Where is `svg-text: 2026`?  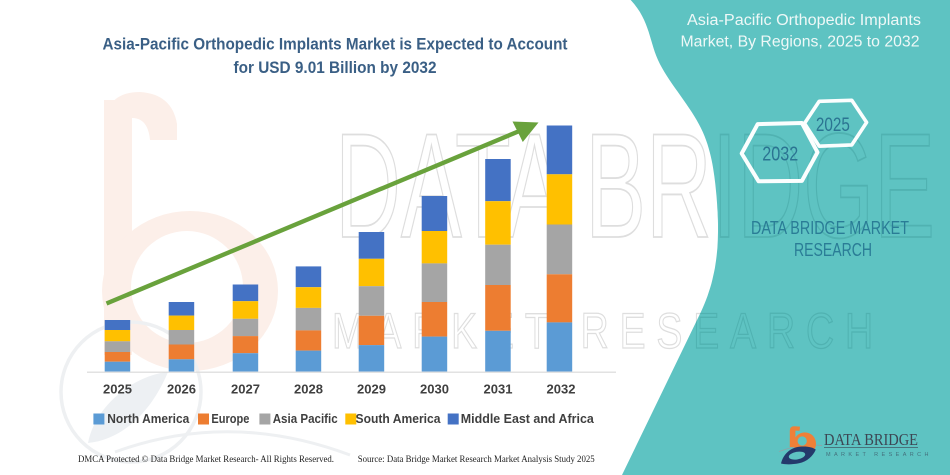
svg-text: 2026 is located at coordinates (181, 388).